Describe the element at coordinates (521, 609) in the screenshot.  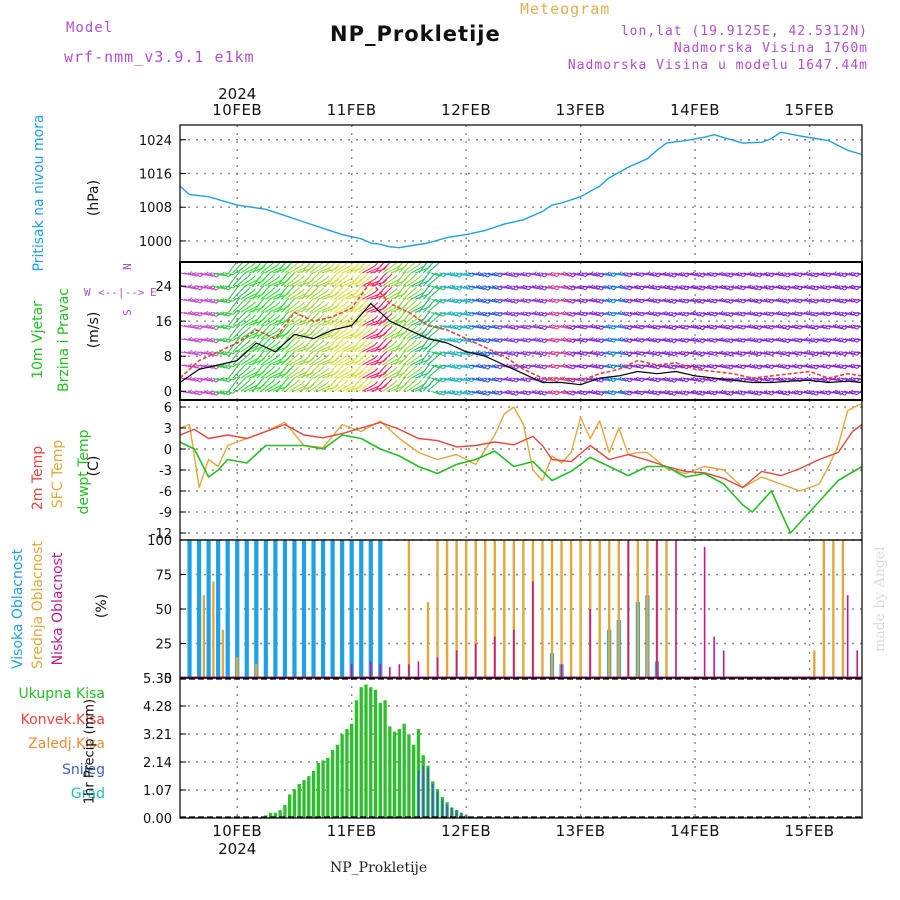
I see `cloud-panel` at that location.